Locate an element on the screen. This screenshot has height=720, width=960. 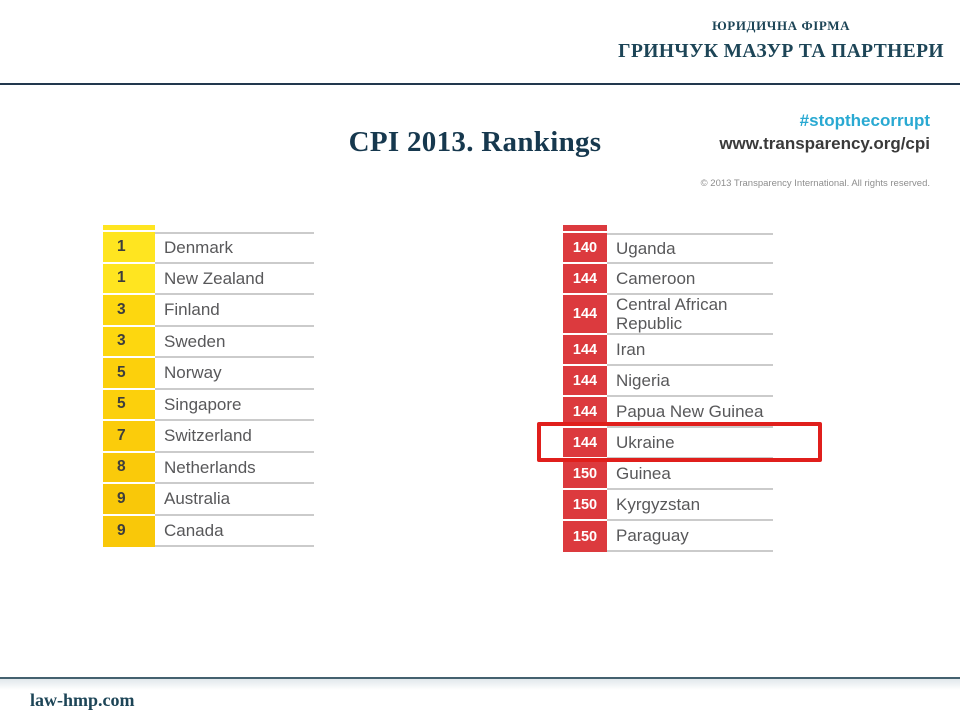
firm-type-label: ЮРИДИЧНА ФІРМА is located at coordinates (781, 25).